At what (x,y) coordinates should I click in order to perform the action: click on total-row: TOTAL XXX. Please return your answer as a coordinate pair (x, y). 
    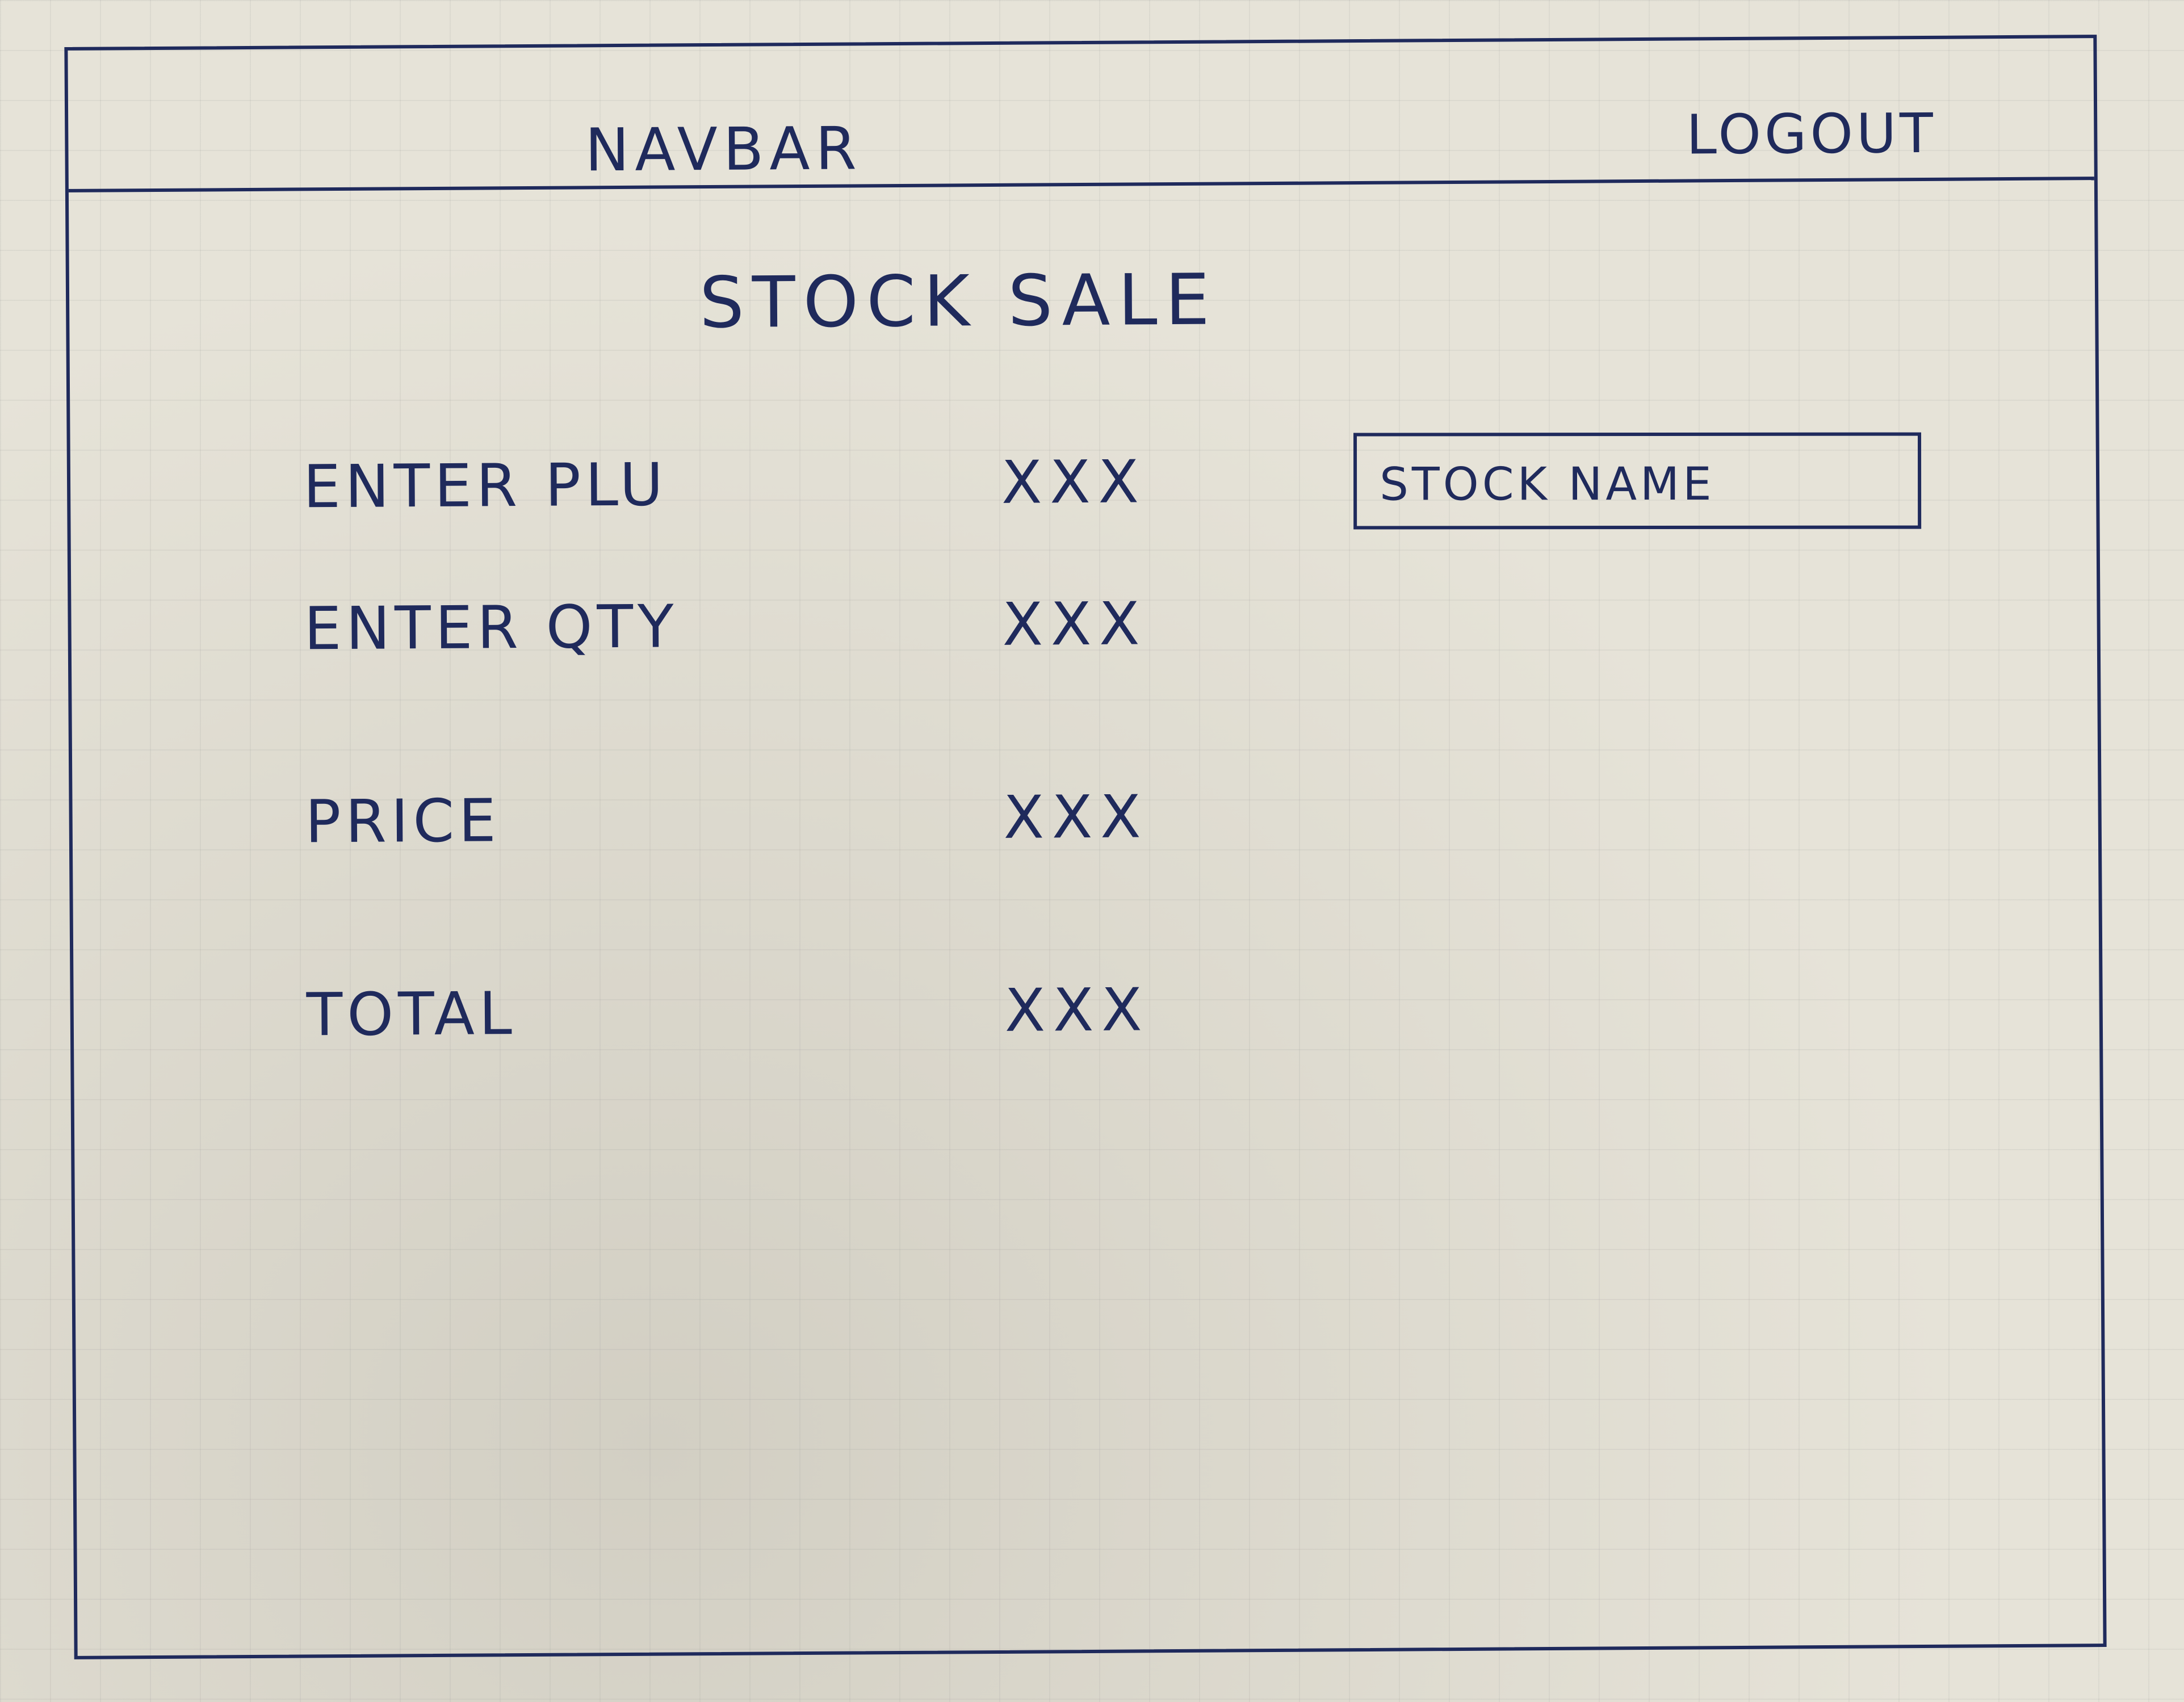
    Looking at the image, I should click on (1086, 1004).